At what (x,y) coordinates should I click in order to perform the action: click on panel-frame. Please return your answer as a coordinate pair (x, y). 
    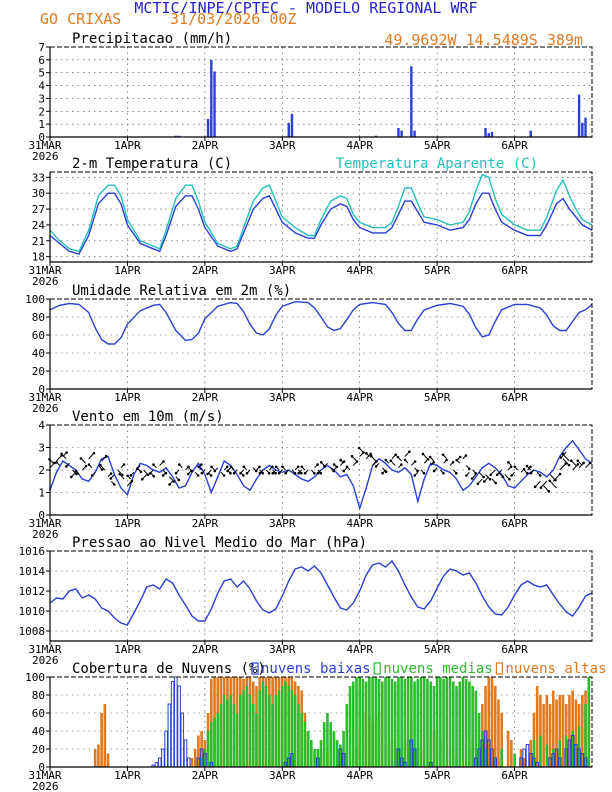
    Looking at the image, I should click on (321, 596).